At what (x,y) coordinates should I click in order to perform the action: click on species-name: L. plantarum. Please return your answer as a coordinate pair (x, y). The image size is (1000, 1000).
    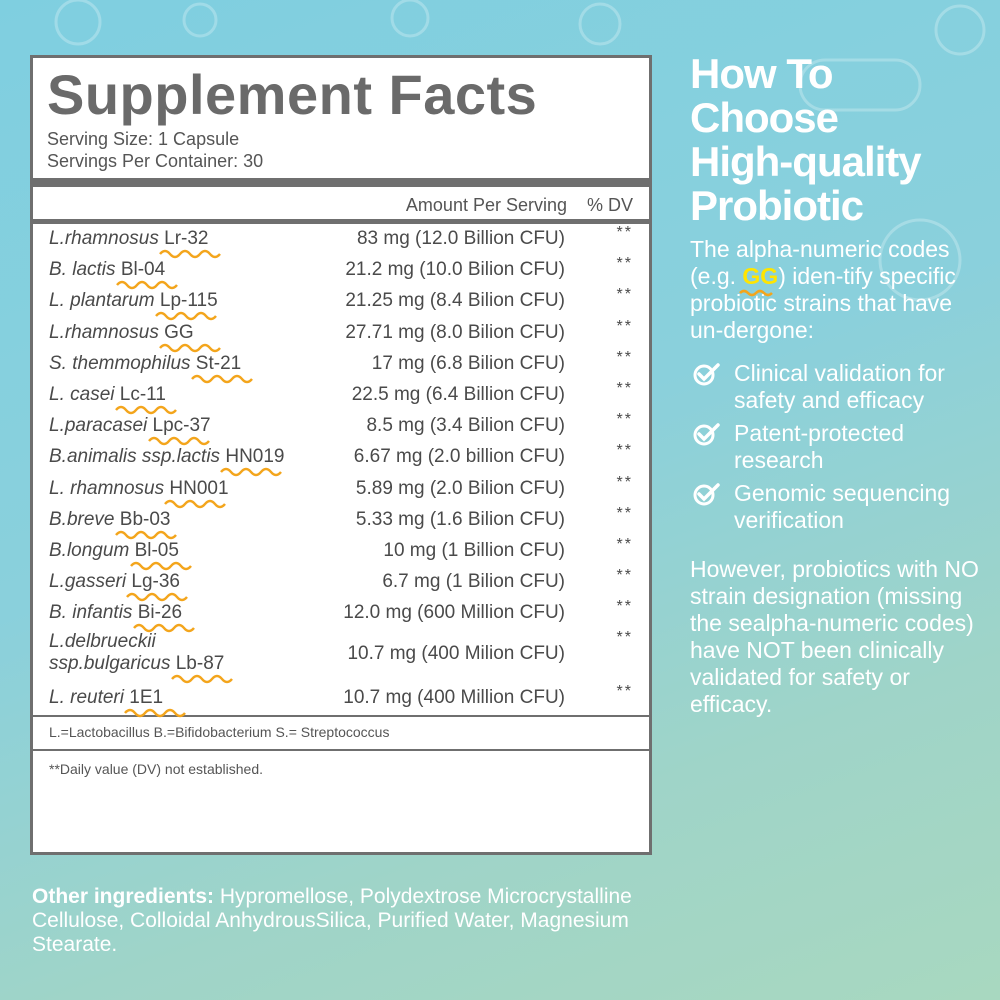
    Looking at the image, I should click on (102, 301).